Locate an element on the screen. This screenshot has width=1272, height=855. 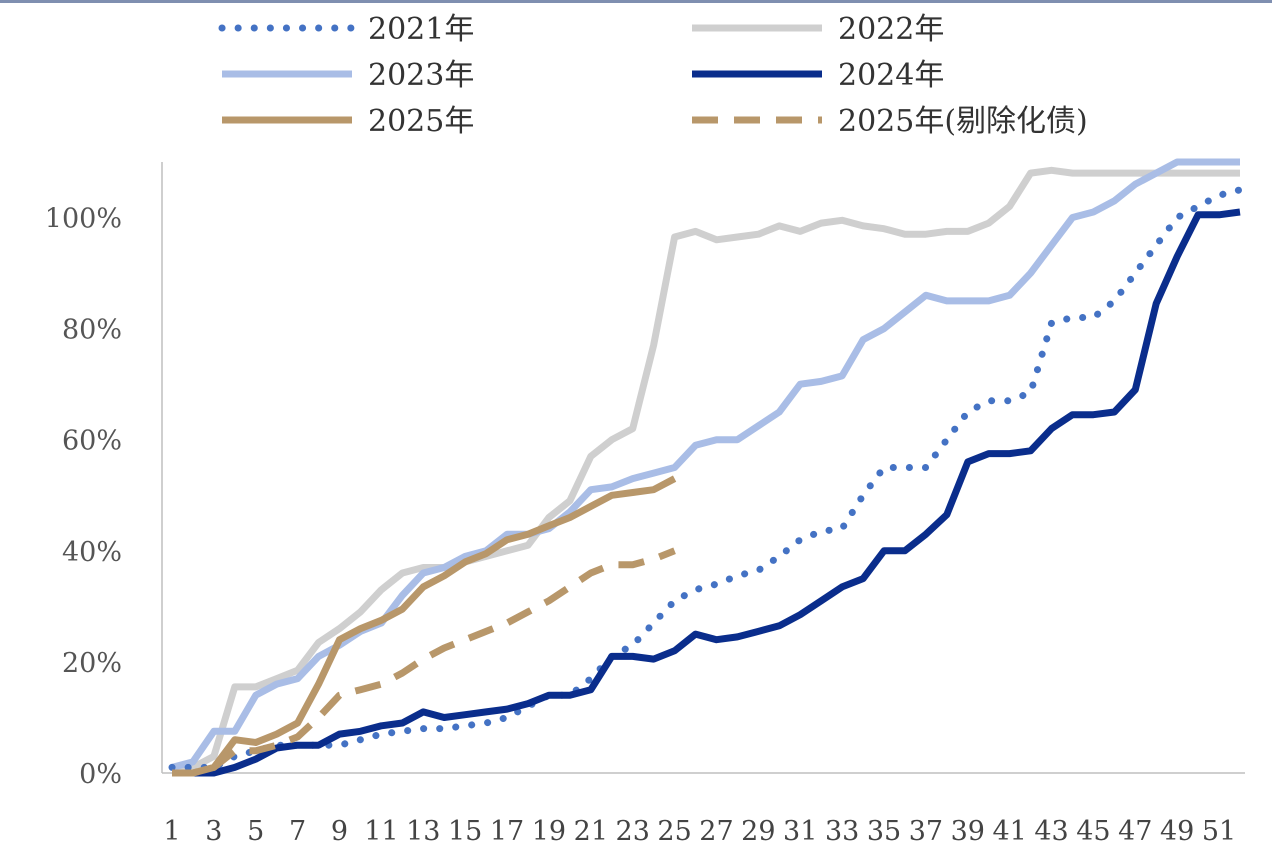
series-5-line is located at coordinates (424, 662).